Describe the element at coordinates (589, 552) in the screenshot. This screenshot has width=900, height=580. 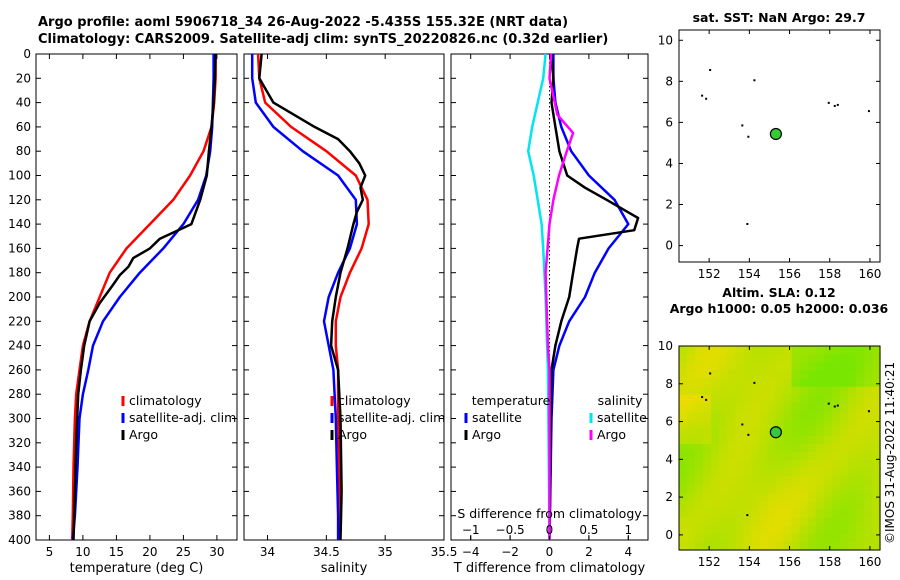
I see `difference-profile-xtick-label: 2` at that location.